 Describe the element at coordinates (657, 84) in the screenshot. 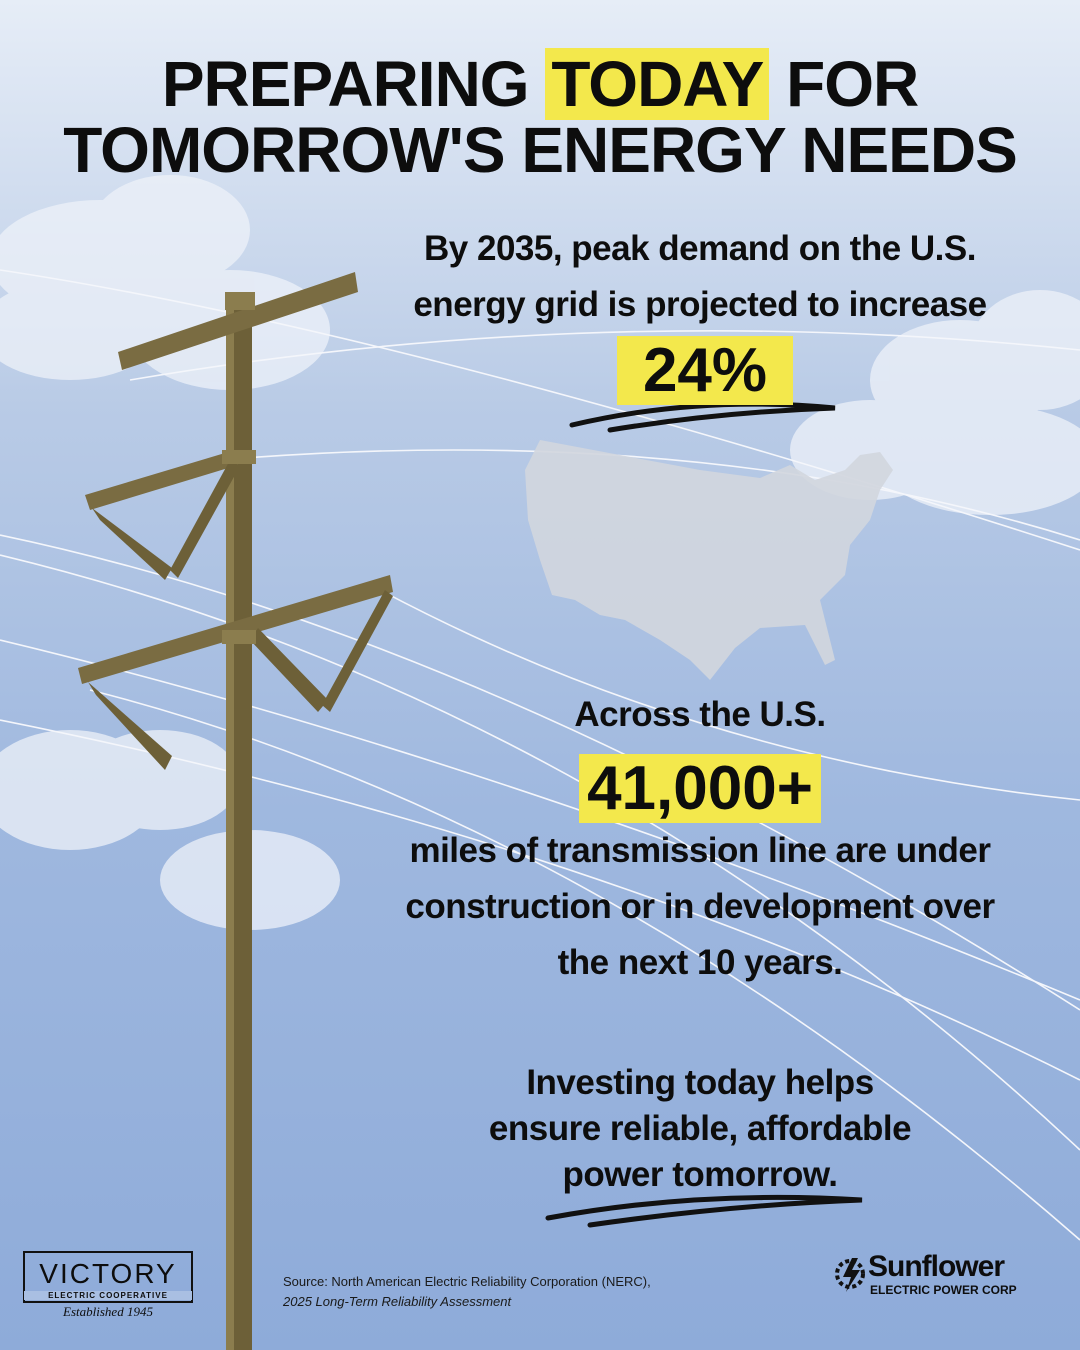

I see `title-highlight: TODAY` at that location.